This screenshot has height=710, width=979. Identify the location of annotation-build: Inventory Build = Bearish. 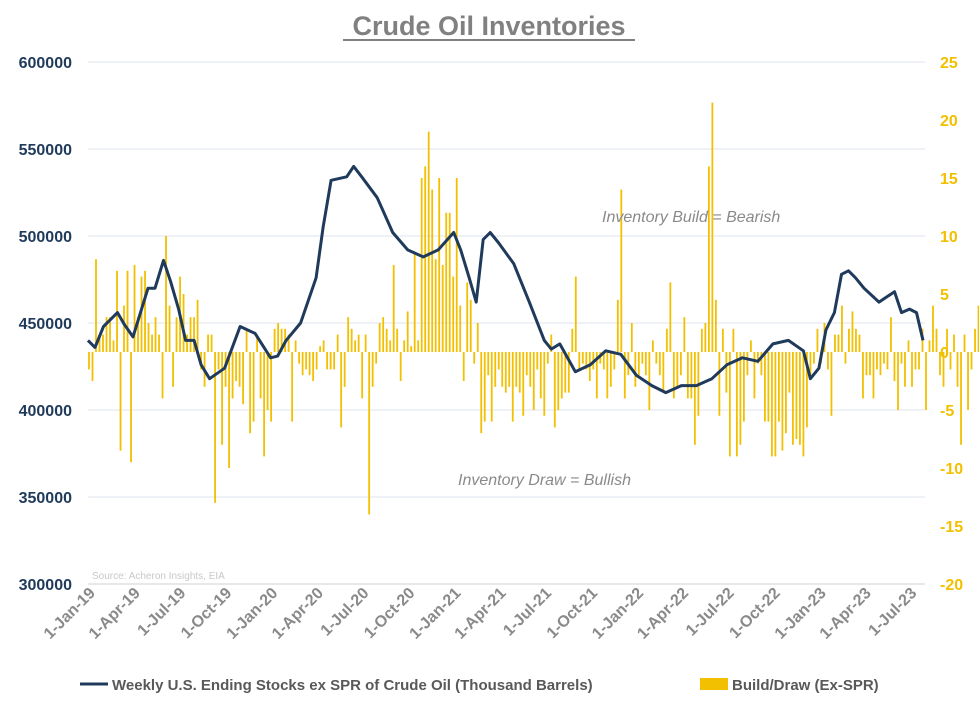
(691, 217).